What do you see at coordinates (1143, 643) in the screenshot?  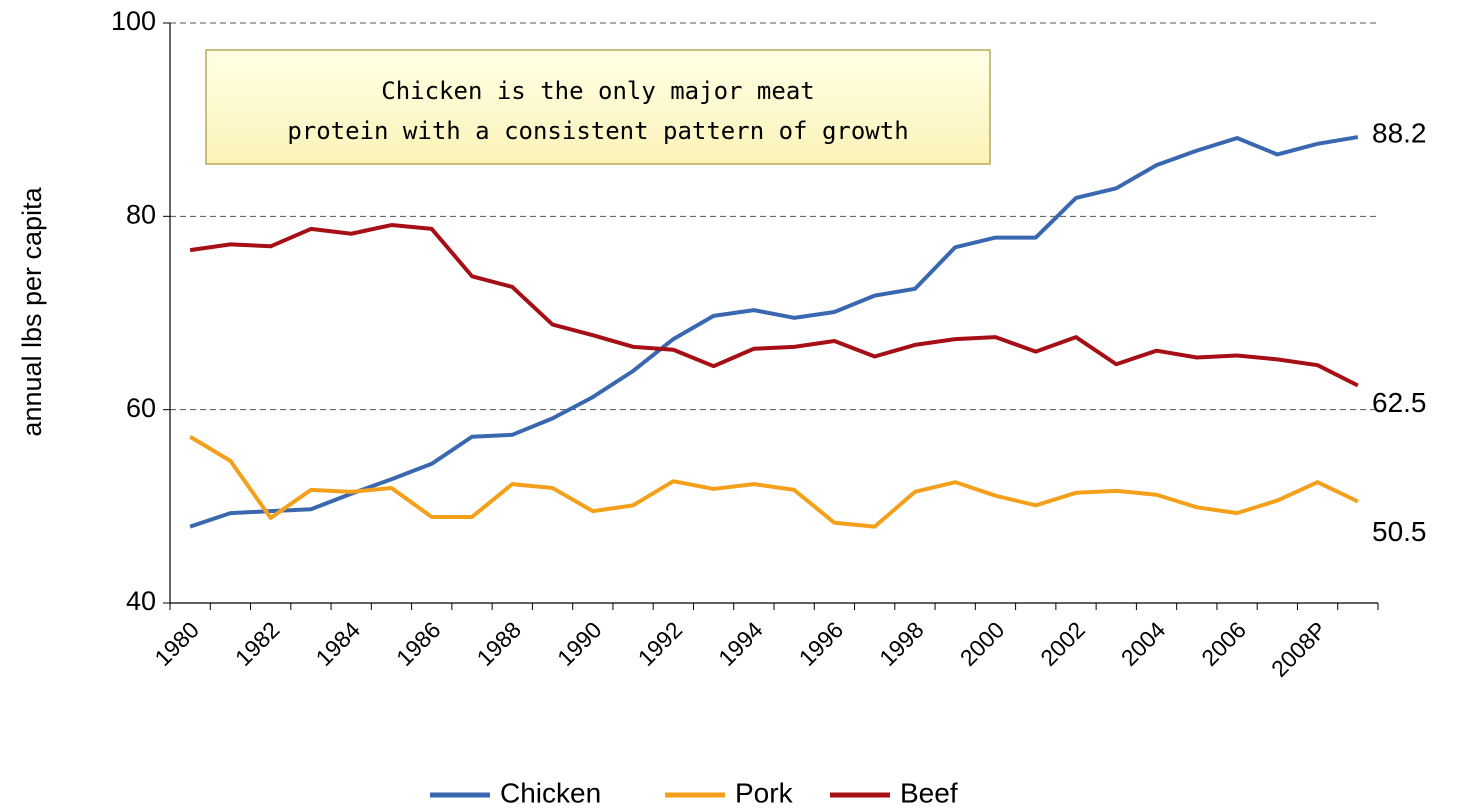 I see `x-tick-label: 2004` at bounding box center [1143, 643].